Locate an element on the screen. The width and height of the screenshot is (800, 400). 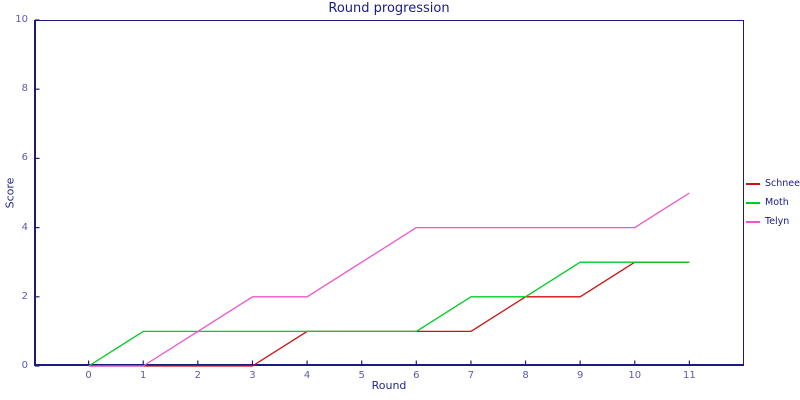
x-axis-label: Round is located at coordinates (389, 385).